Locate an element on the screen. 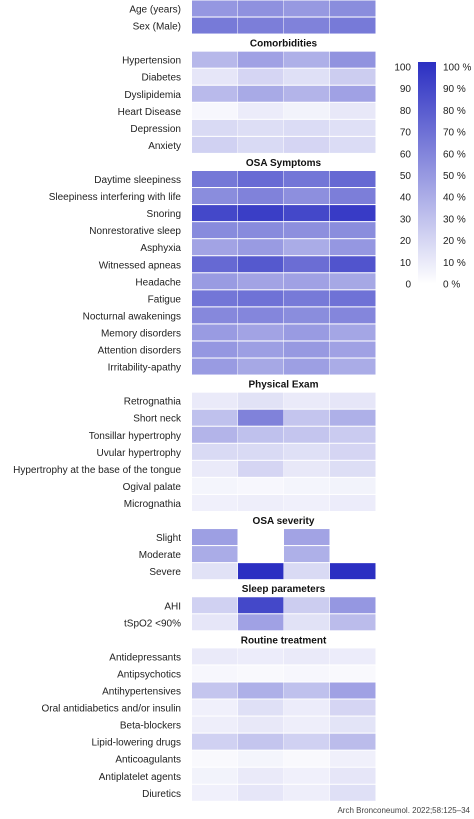 This screenshot has width=474, height=819. heatmap-cell-attention-disorders-col4 is located at coordinates (353, 349).